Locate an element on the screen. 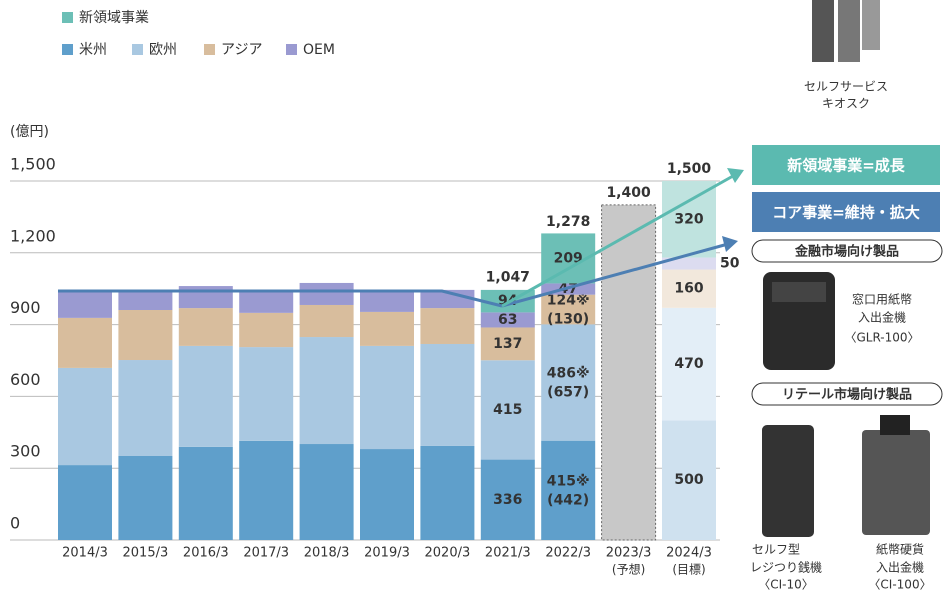 The image size is (944, 593). data-label: 470 is located at coordinates (688, 364).